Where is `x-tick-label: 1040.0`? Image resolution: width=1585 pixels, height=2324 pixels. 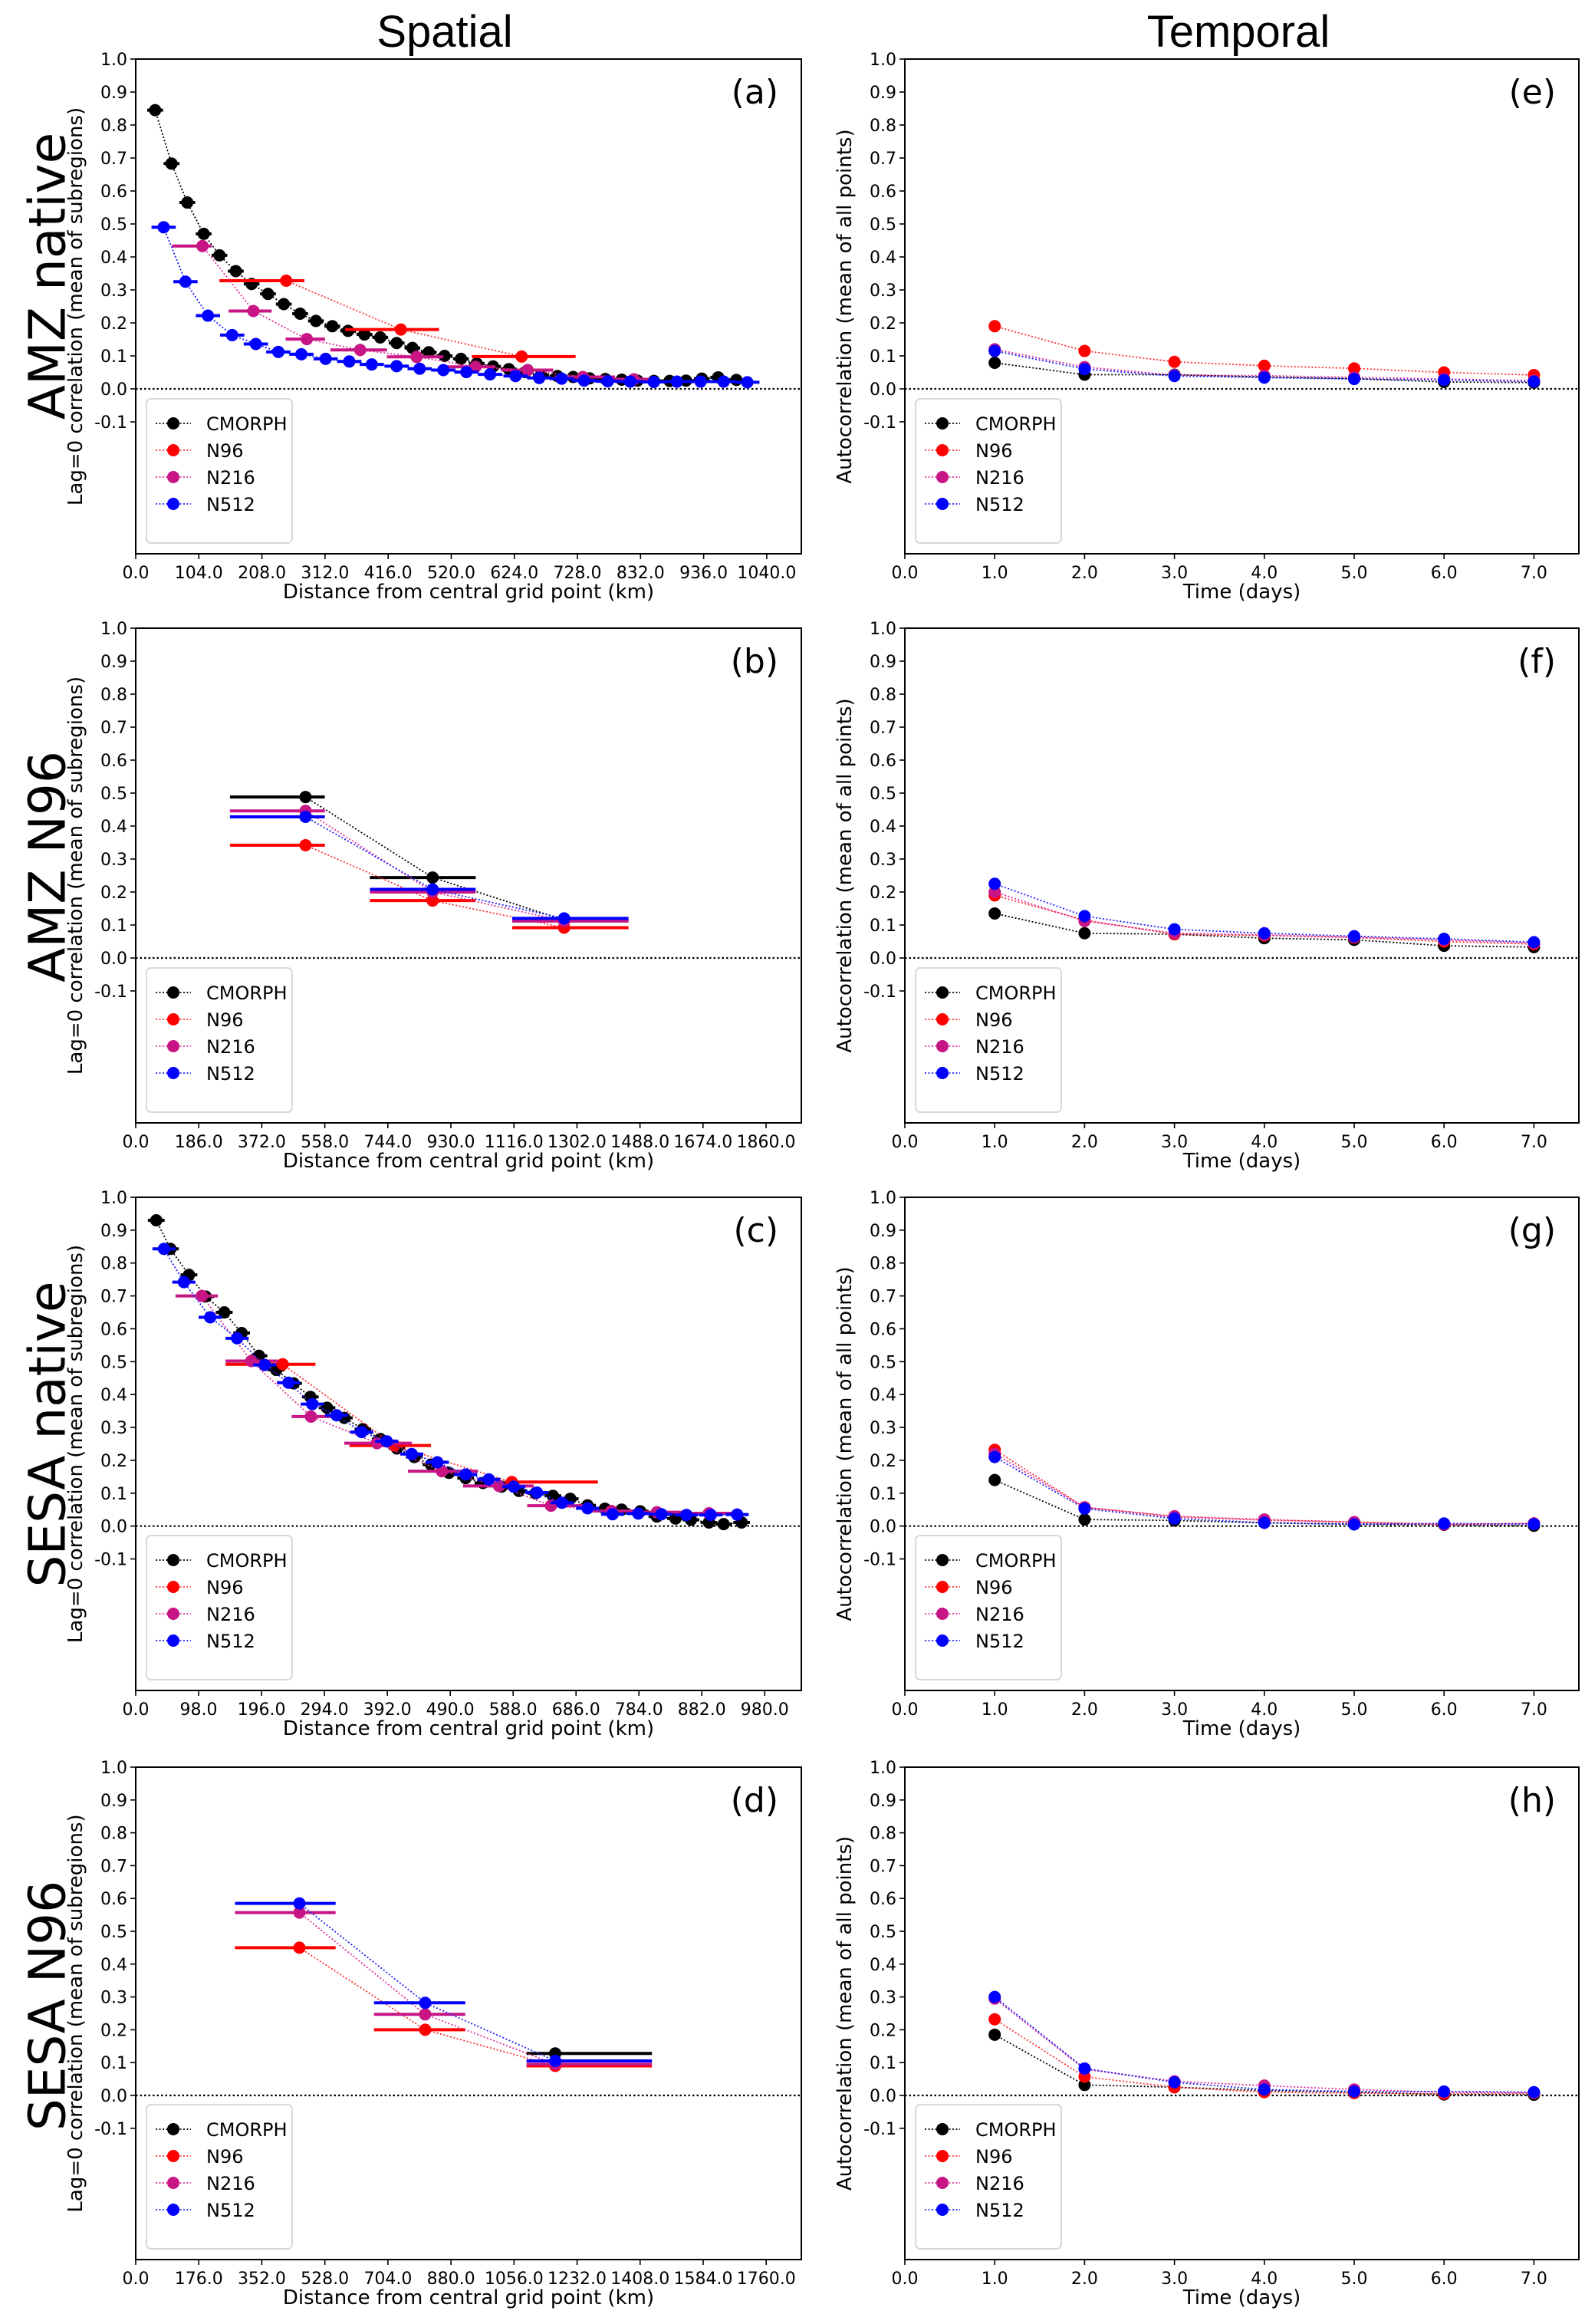
x-tick-label: 1040.0 is located at coordinates (766, 573).